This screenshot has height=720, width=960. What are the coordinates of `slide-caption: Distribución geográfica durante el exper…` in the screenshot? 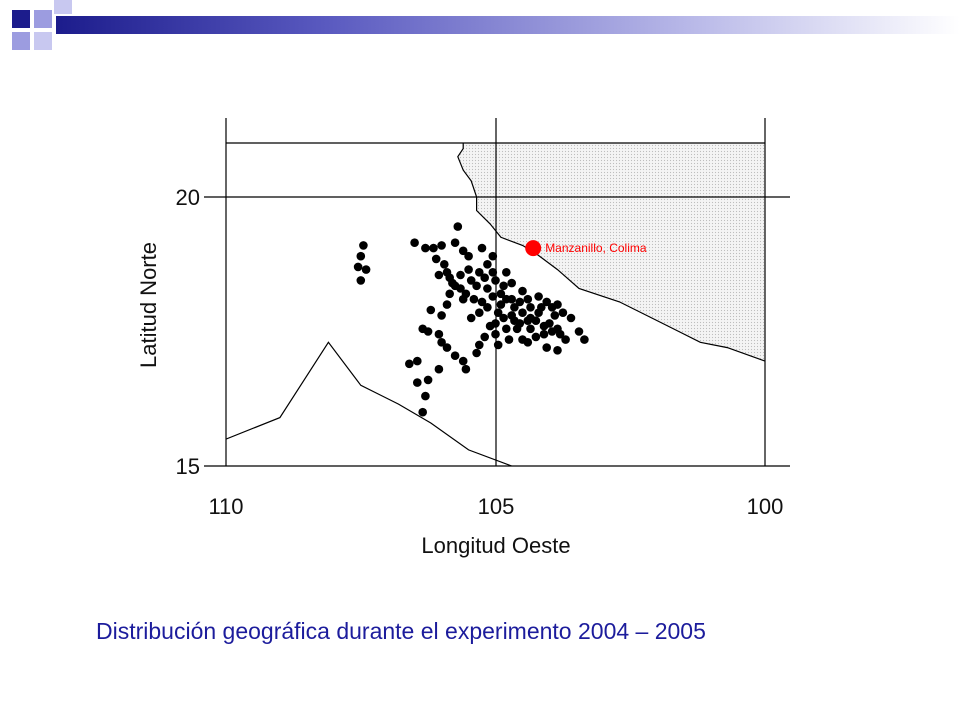 It's located at (401, 631).